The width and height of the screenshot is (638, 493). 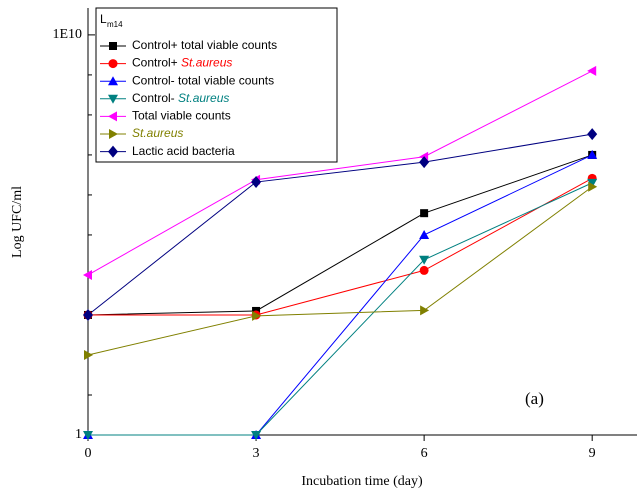 I want to click on legend-label: St.aureus, so click(x=157, y=133).